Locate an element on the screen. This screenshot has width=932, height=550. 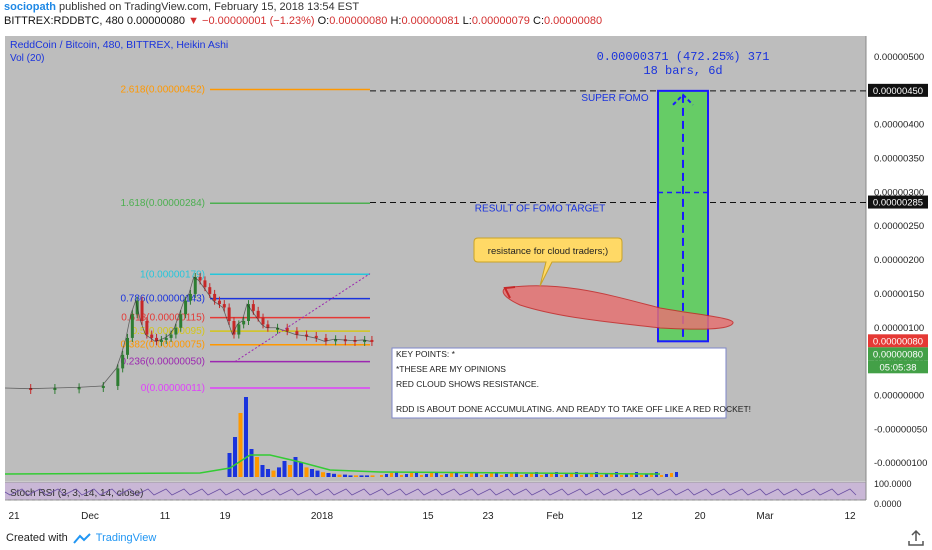
low-value: 0.00000079 is located at coordinates (500, 21).